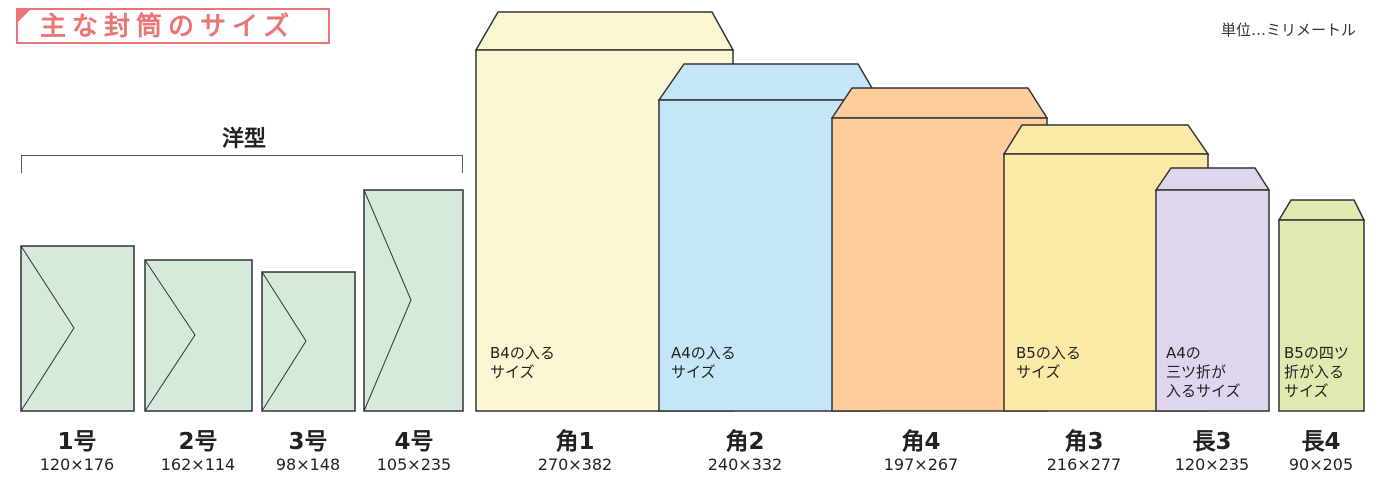 The height and width of the screenshot is (478, 1374). Describe the element at coordinates (921, 442) in the screenshot. I see `name-kaku4: 角4` at that location.